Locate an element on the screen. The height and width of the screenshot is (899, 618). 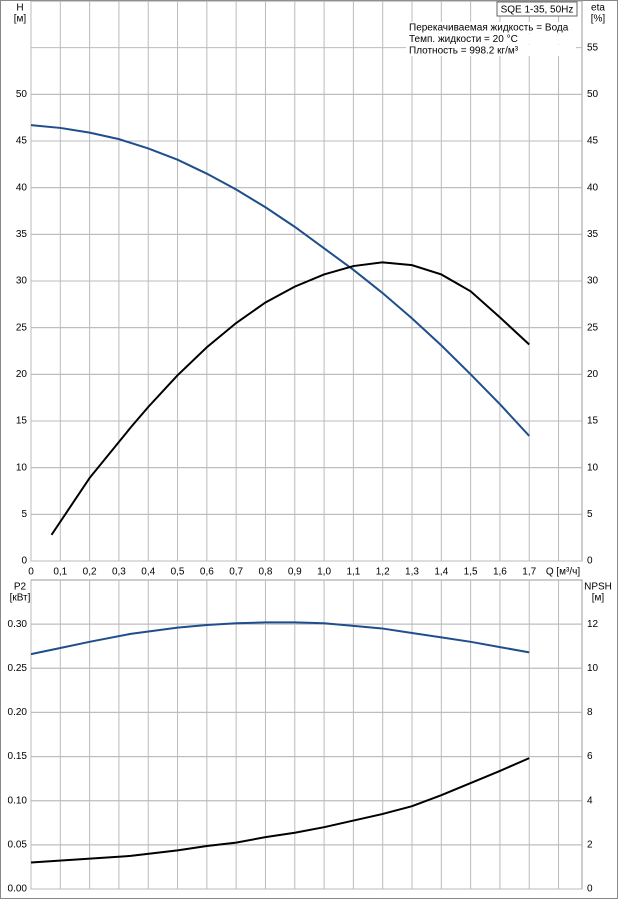
info-line: Плотность = 998.2 кг/м³ is located at coordinates (464, 51).